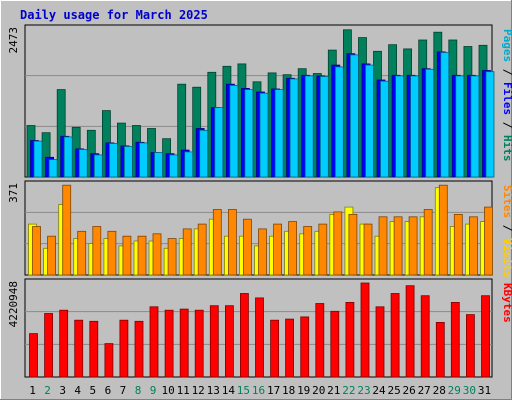 The width and height of the screenshot is (512, 400). Describe the element at coordinates (506, 303) in the screenshot. I see `legend-part: KBytes` at that location.